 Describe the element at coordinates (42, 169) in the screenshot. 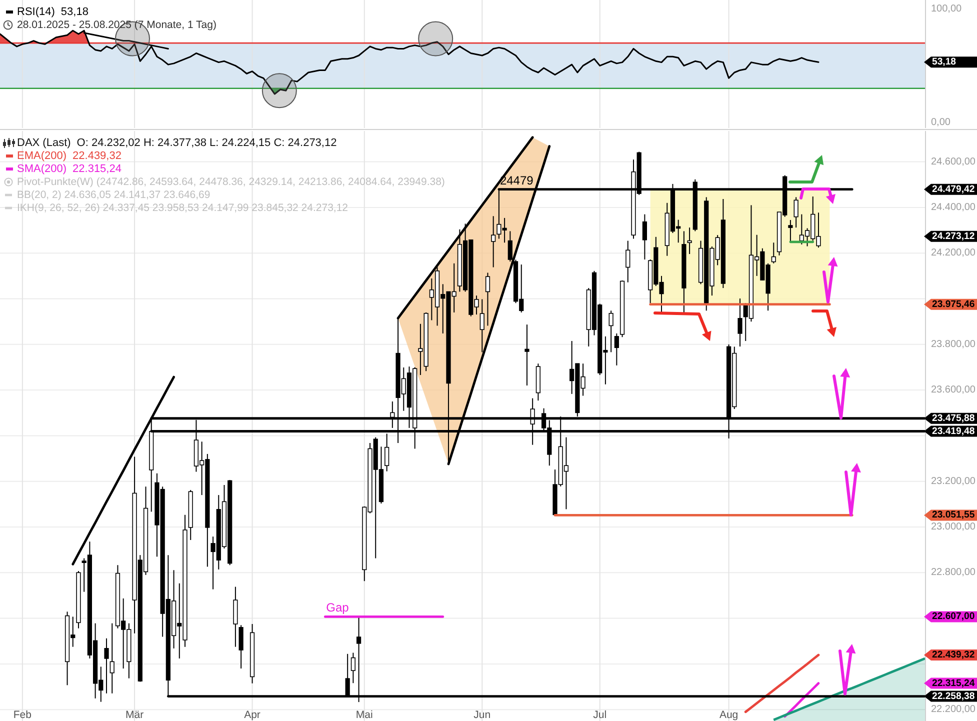

I see `legend-label: SMA(200)` at that location.